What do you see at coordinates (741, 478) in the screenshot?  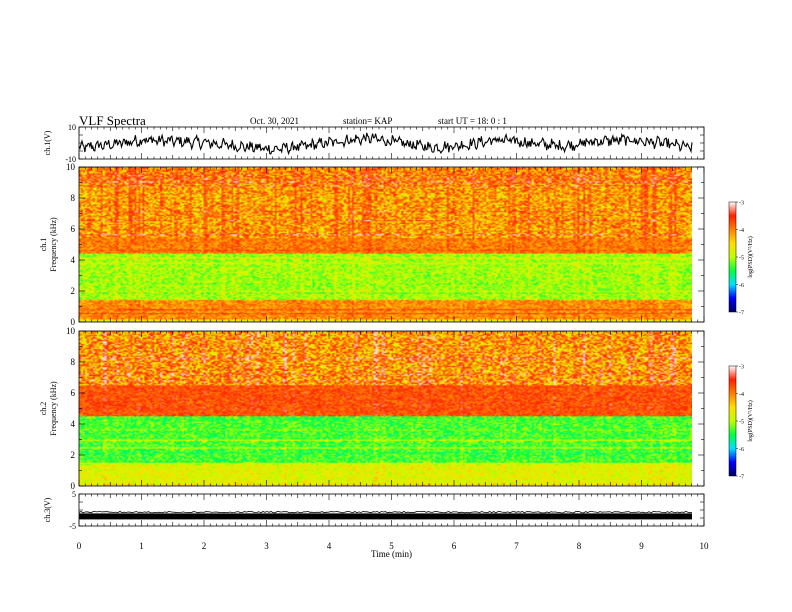 I see `ch2-colorbar-tick-label: -7` at bounding box center [741, 478].